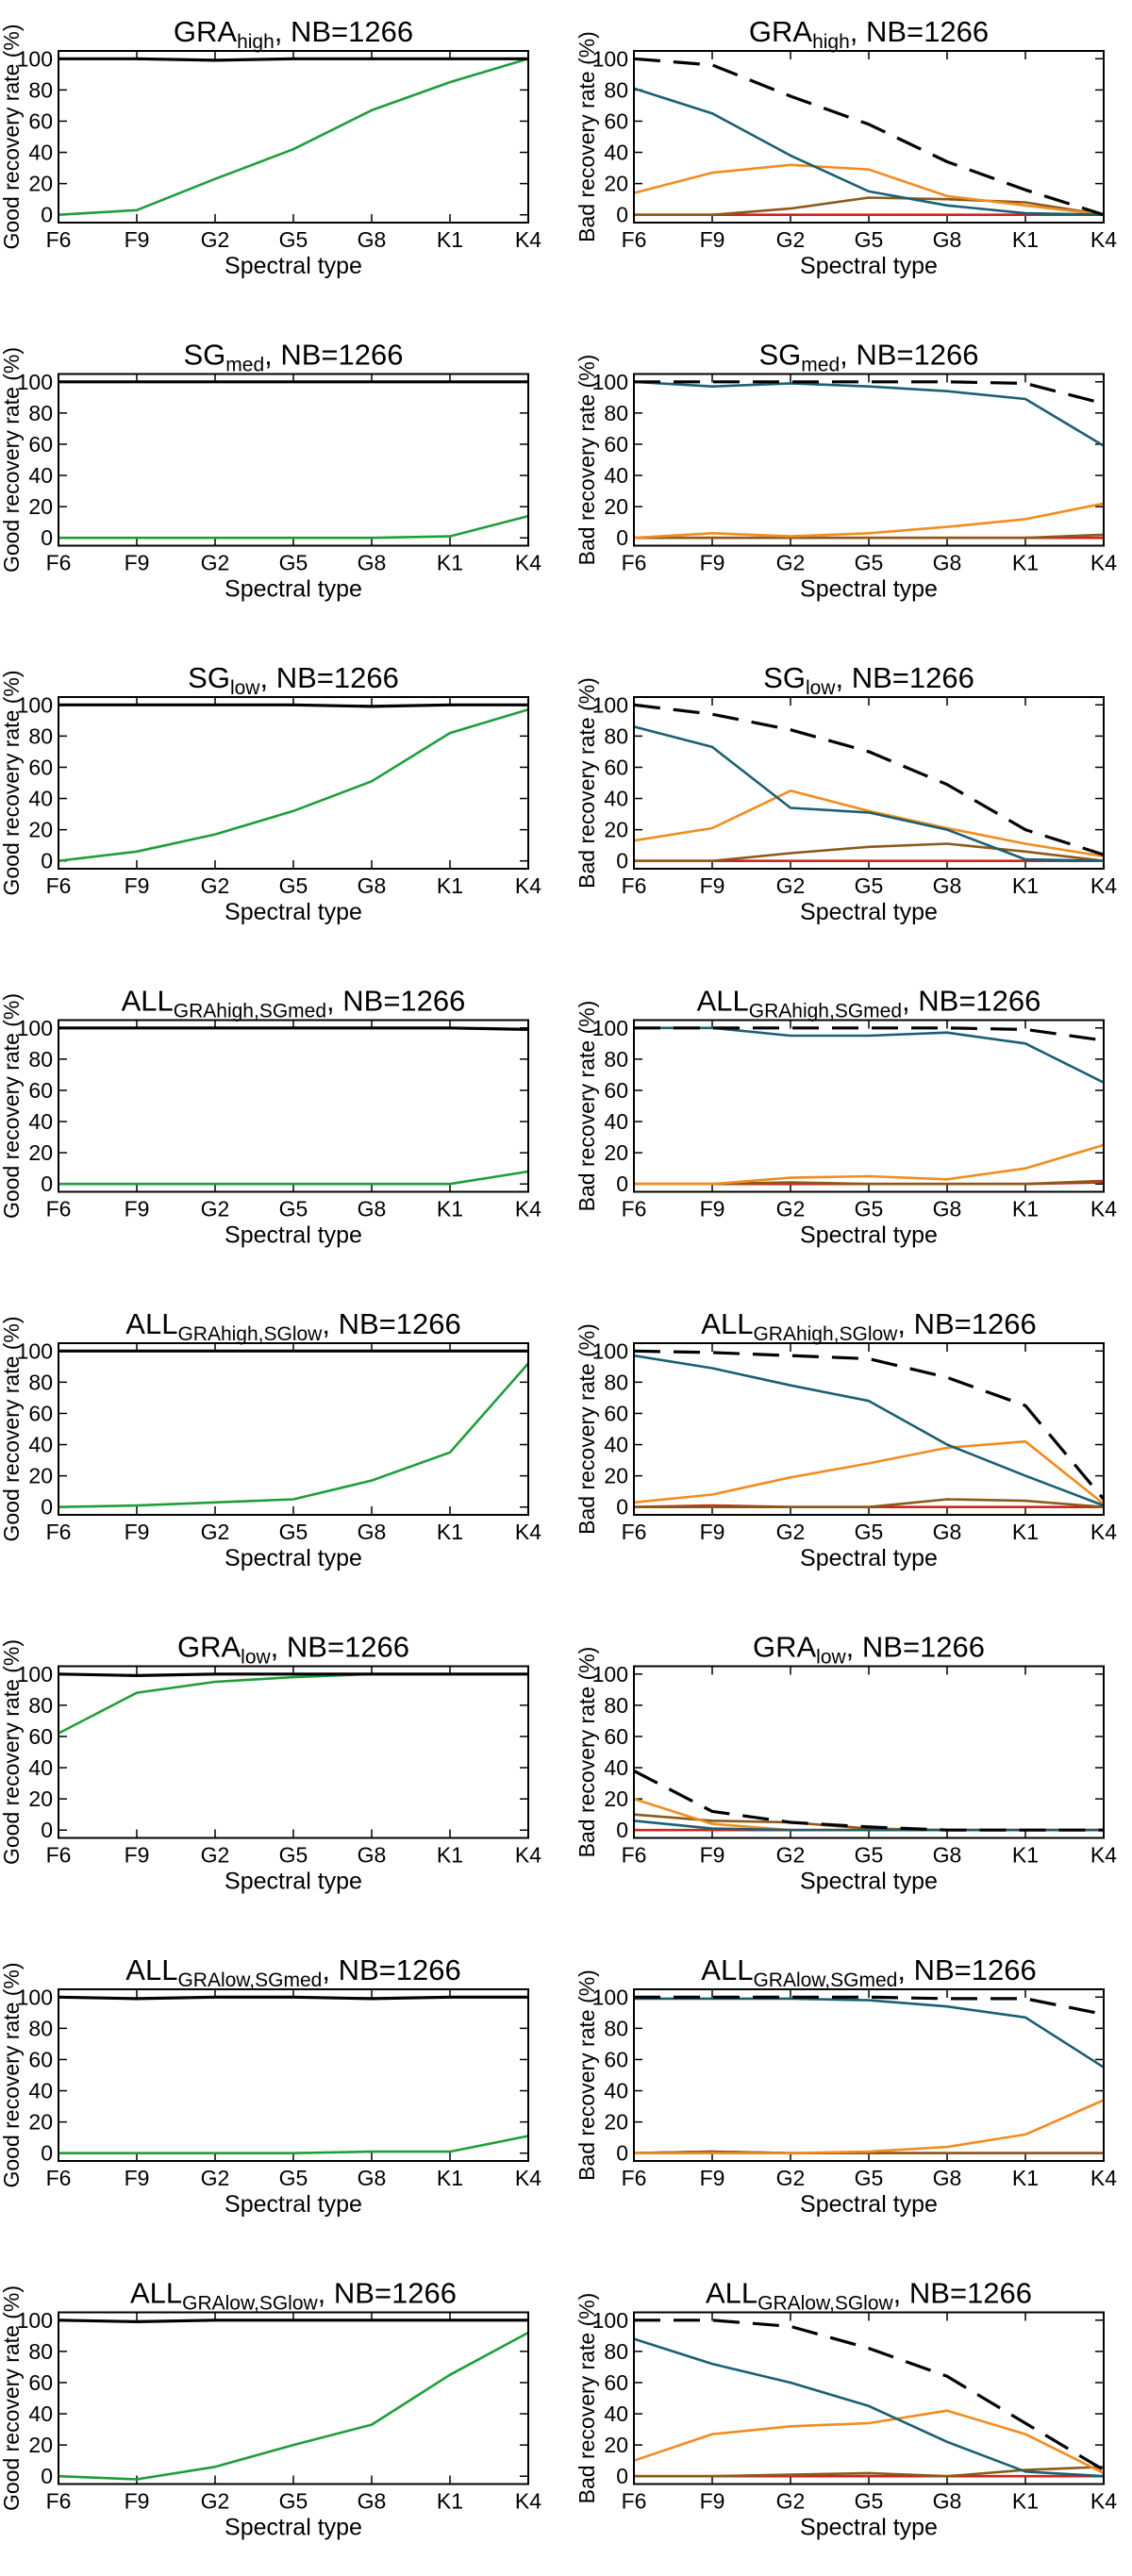 Image resolution: width=1132 pixels, height=2576 pixels. I want to click on chart-title: SGlow, NB=1266, so click(868, 680).